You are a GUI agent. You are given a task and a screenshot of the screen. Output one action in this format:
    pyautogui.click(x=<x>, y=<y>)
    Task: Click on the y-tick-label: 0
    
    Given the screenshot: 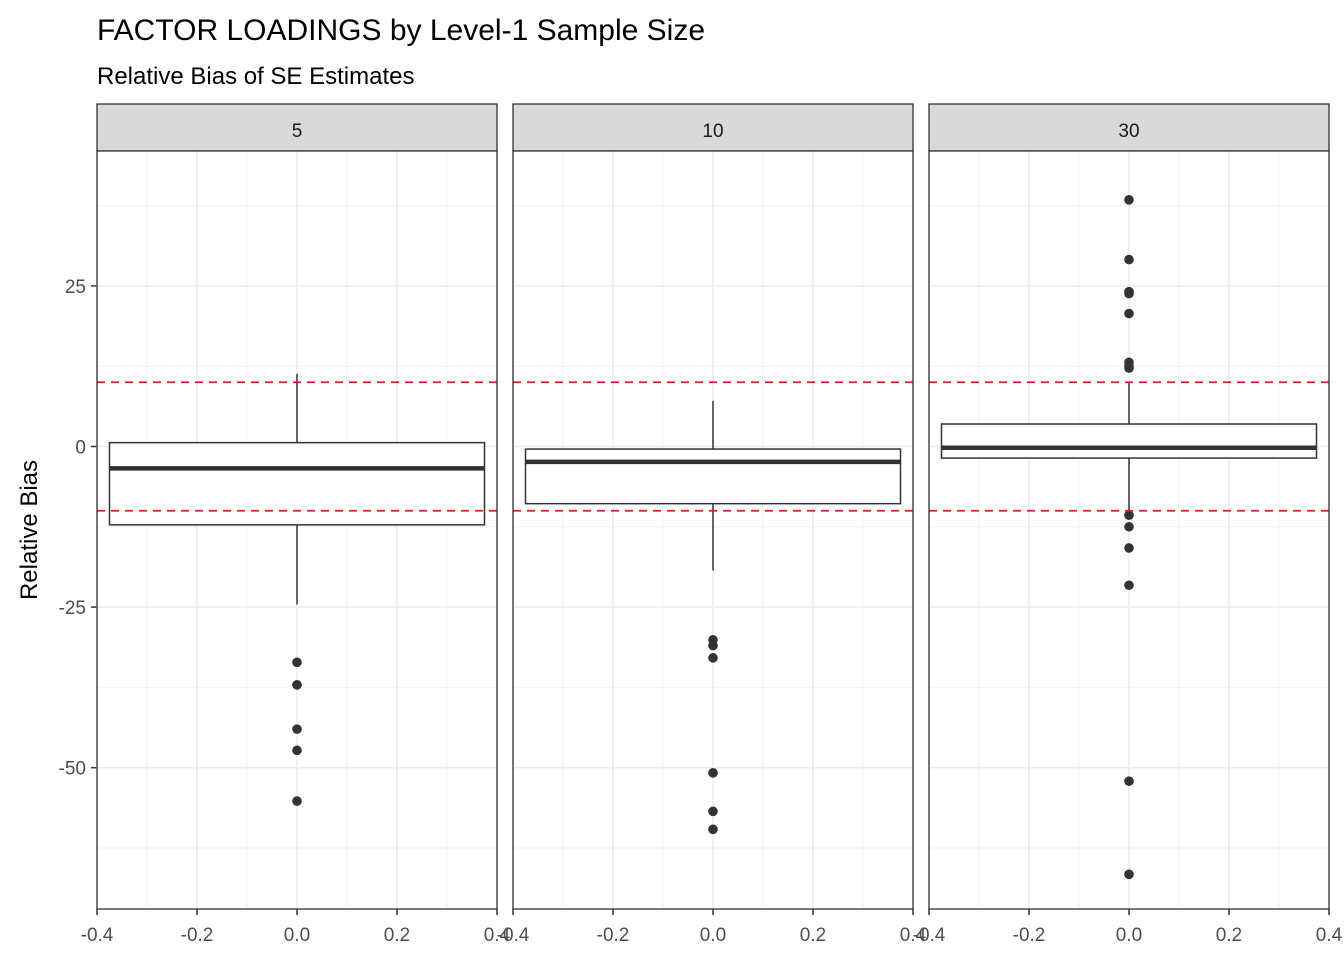 What is the action you would take?
    pyautogui.click(x=80, y=447)
    